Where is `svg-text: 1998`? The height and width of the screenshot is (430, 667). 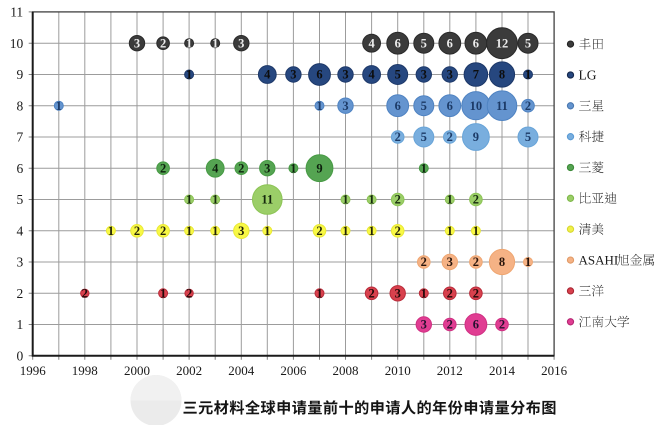
svg-text: 1998 is located at coordinates (85, 370).